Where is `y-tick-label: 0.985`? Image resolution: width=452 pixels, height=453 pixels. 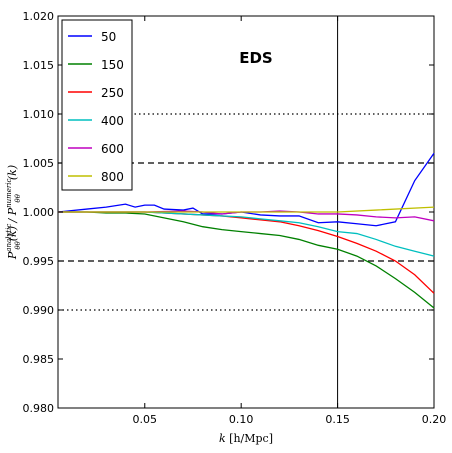 y-tick-label: 0.985 is located at coordinates (39, 359).